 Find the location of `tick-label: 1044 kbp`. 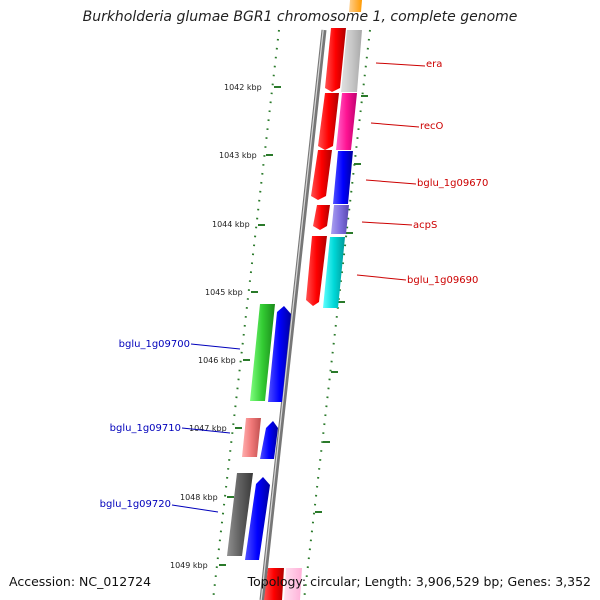

tick-label: 1044 kbp is located at coordinates (231, 224).